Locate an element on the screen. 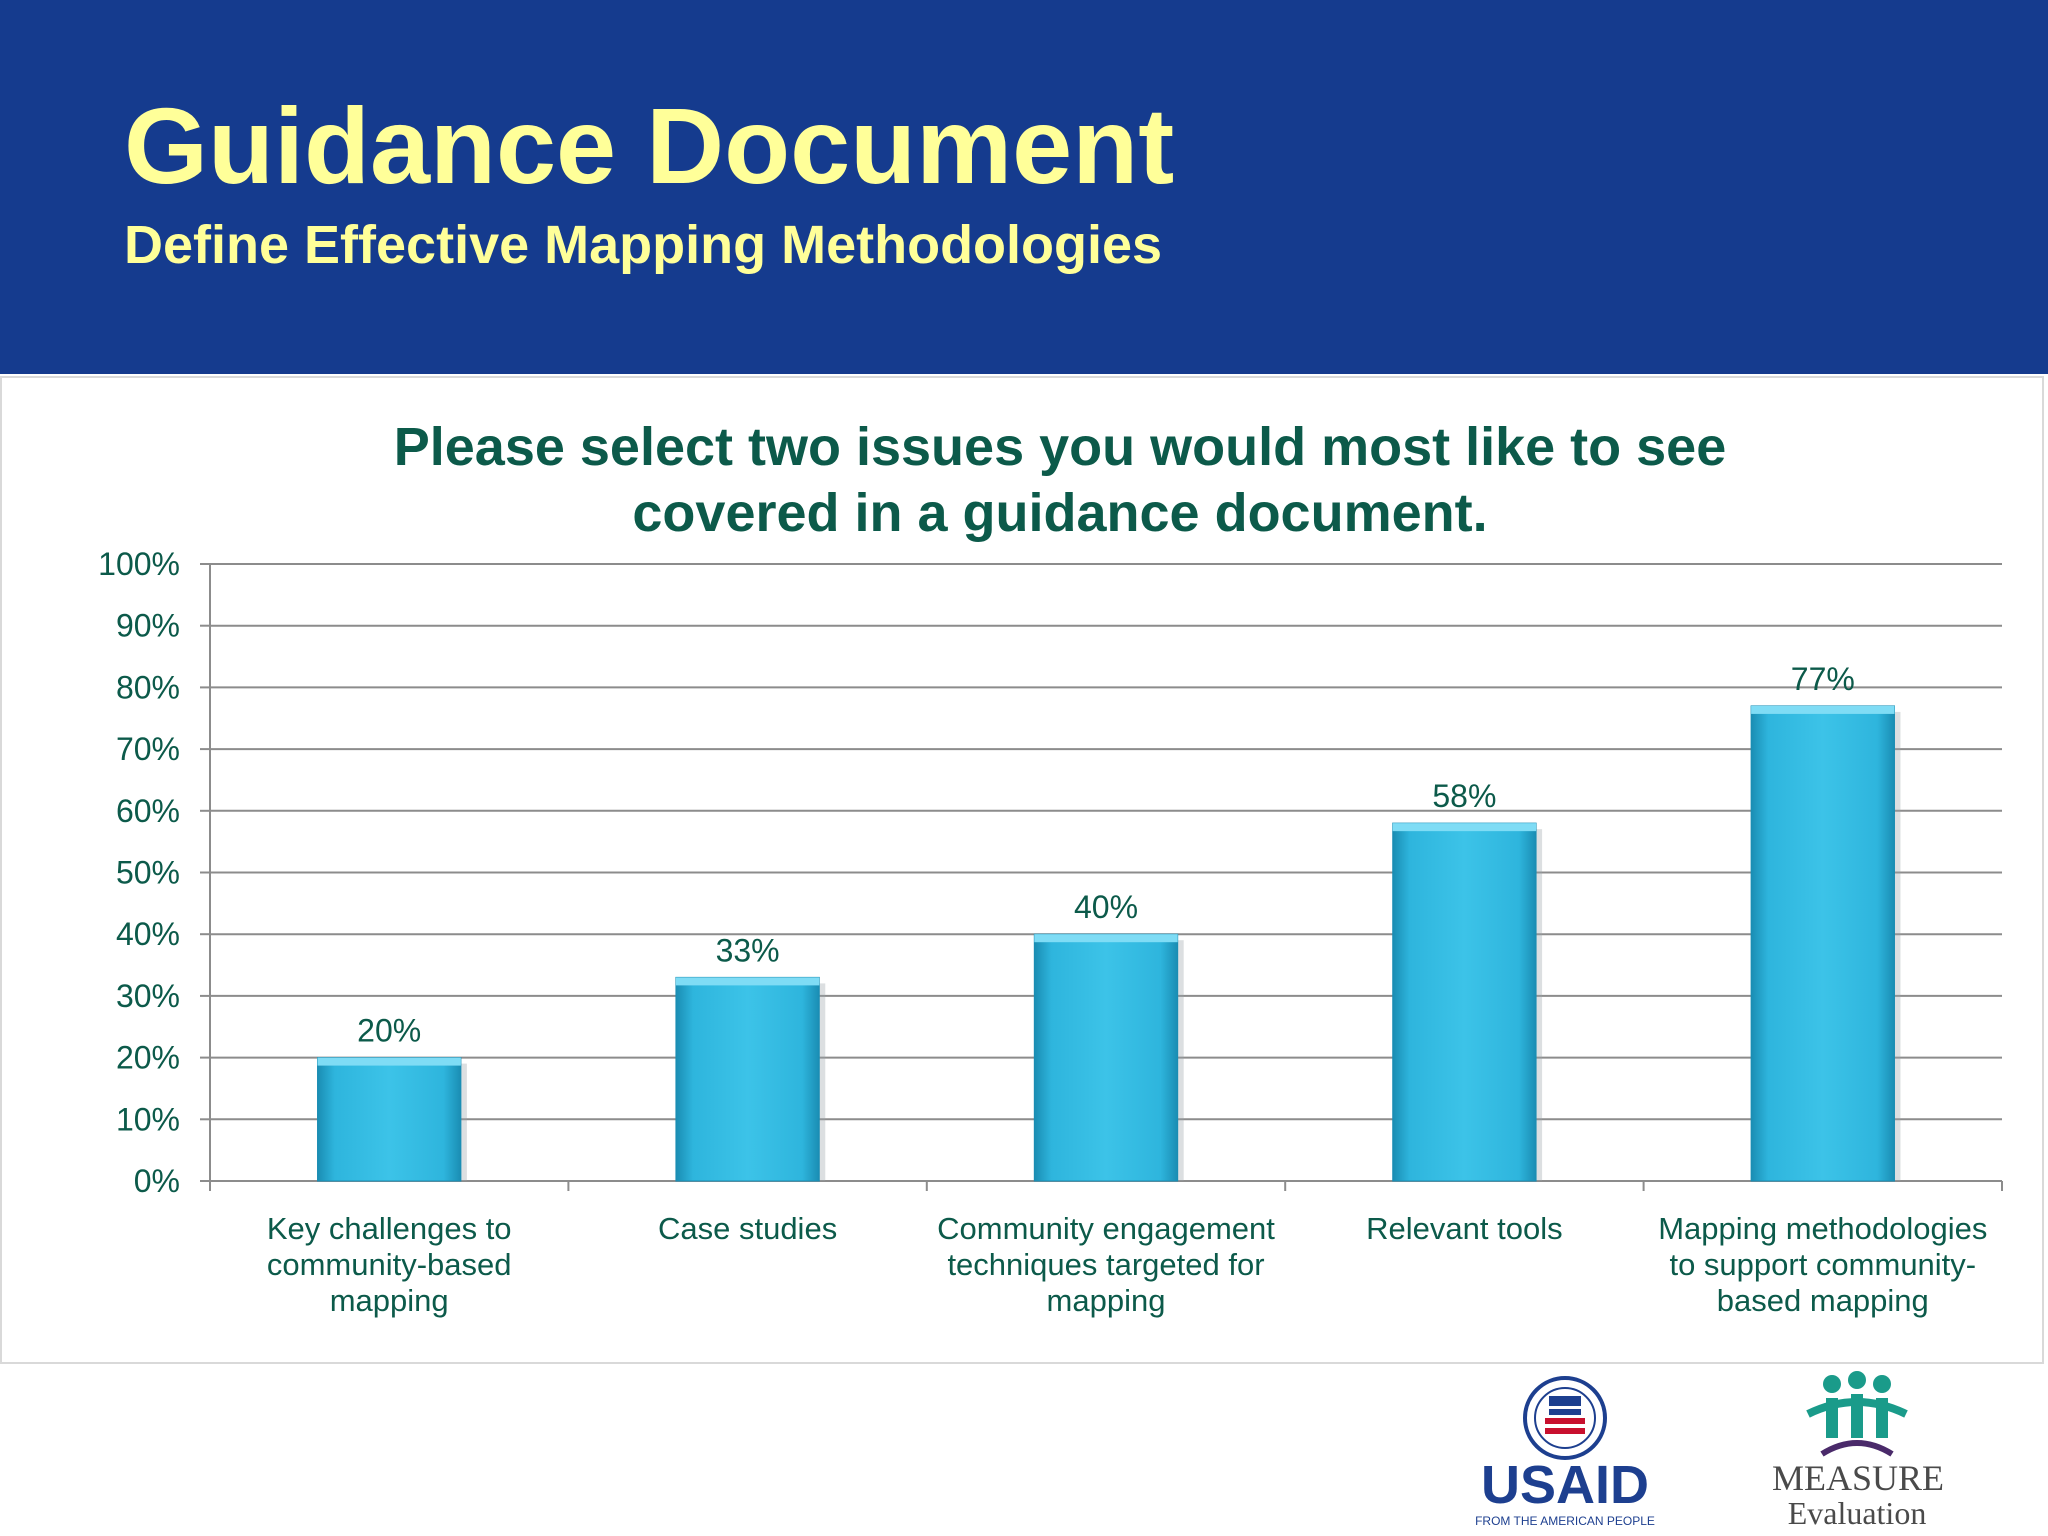  category-label: Relevant tools is located at coordinates (1464, 1228).